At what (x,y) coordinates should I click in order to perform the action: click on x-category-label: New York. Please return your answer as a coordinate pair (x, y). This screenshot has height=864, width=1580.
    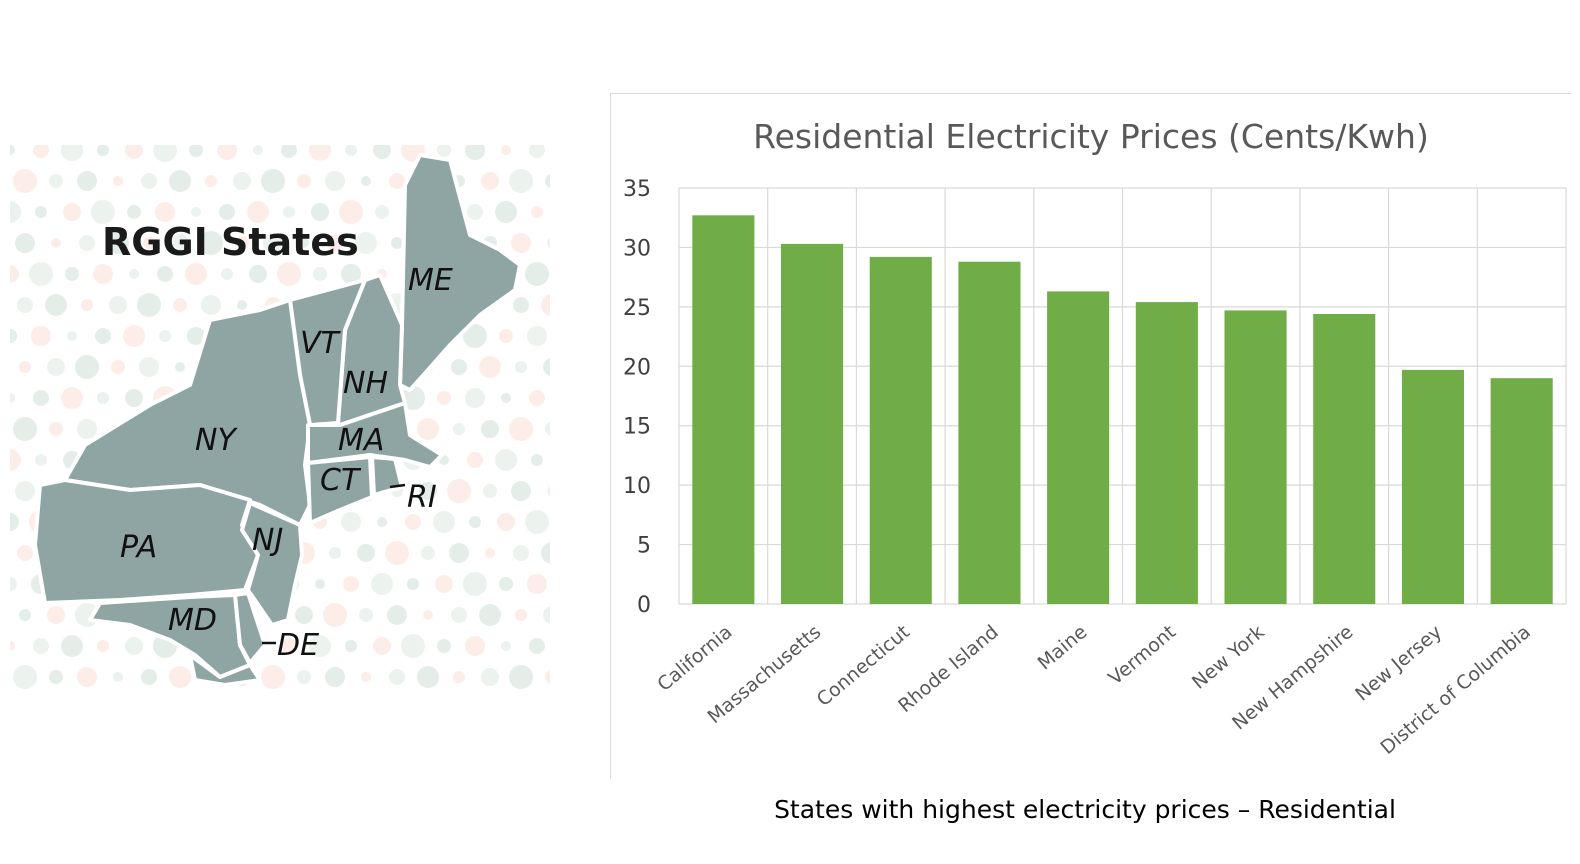
    Looking at the image, I should click on (1228, 657).